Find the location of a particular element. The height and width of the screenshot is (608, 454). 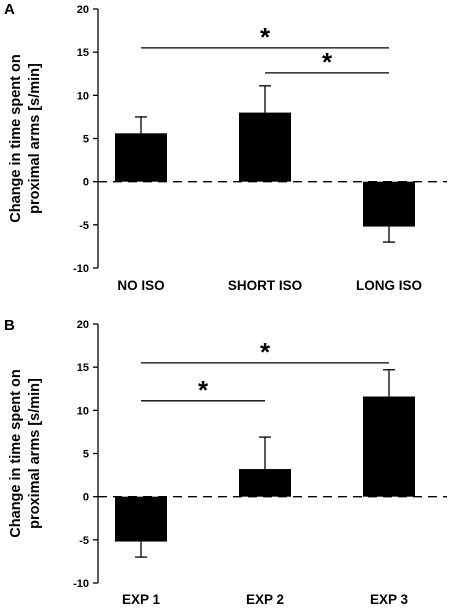

panel-letter: A is located at coordinates (9, 9).